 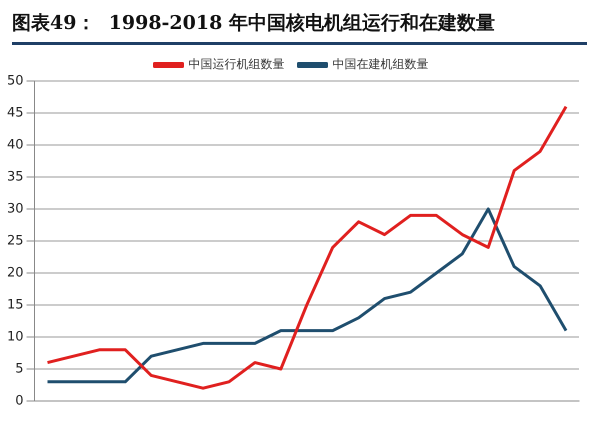 What do you see at coordinates (15, 336) in the screenshot?
I see `y-tick-label: 10` at bounding box center [15, 336].